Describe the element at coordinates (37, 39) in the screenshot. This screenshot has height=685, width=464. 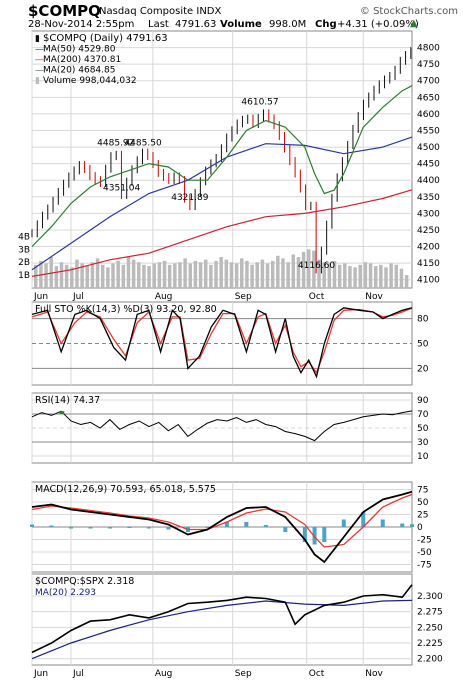
I see `price-legend-marker: ▮` at that location.